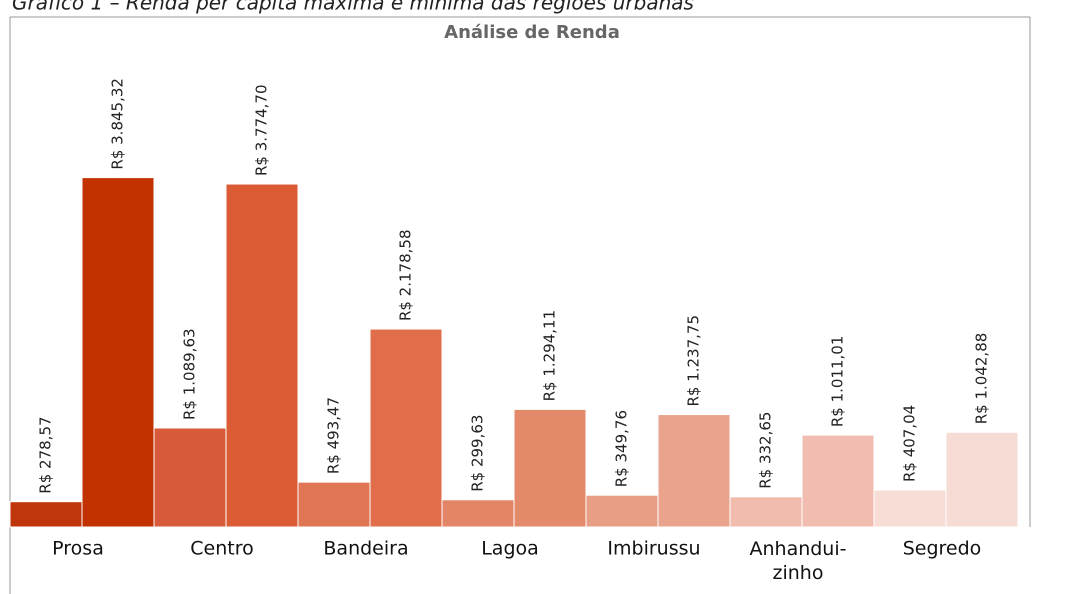 The image size is (1071, 594). I want to click on value-label: R$ 1.011,01, so click(838, 382).